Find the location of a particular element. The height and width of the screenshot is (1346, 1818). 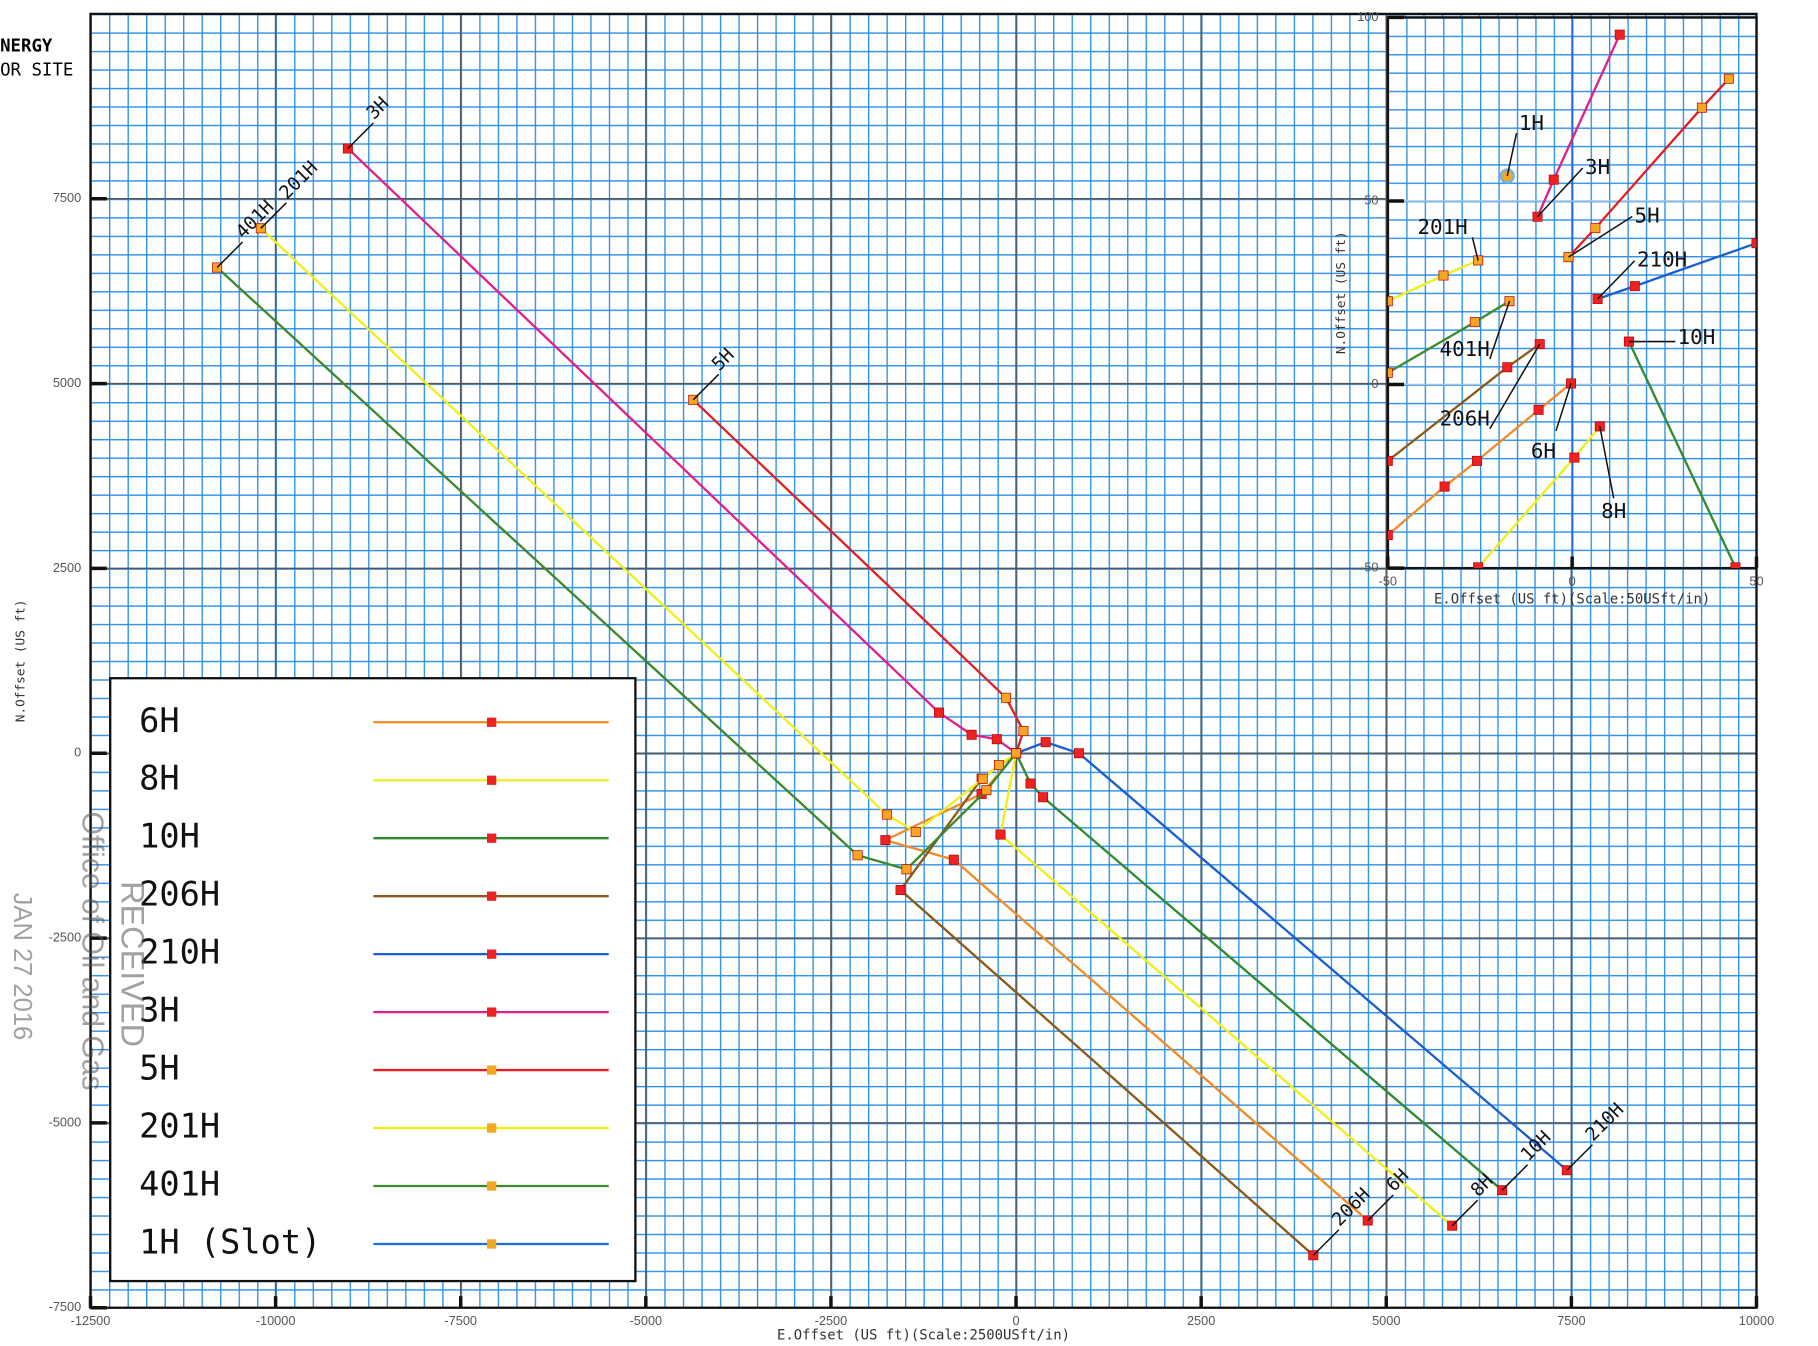

y-tick-label: -7500 is located at coordinates (65, 1306).